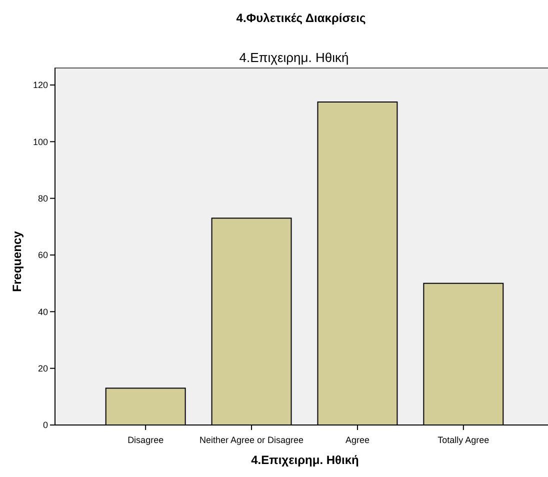 This screenshot has width=548, height=477. Describe the element at coordinates (45, 425) in the screenshot. I see `y-tick-label: 0` at that location.